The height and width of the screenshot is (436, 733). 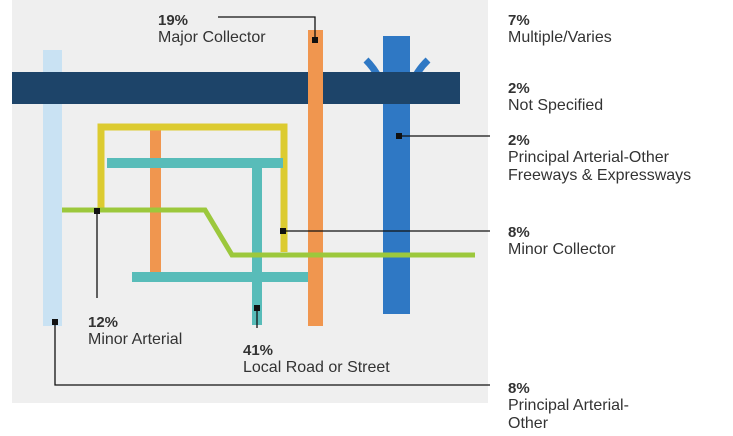 What do you see at coordinates (599, 175) in the screenshot?
I see `label: Freeways & Expressways` at bounding box center [599, 175].